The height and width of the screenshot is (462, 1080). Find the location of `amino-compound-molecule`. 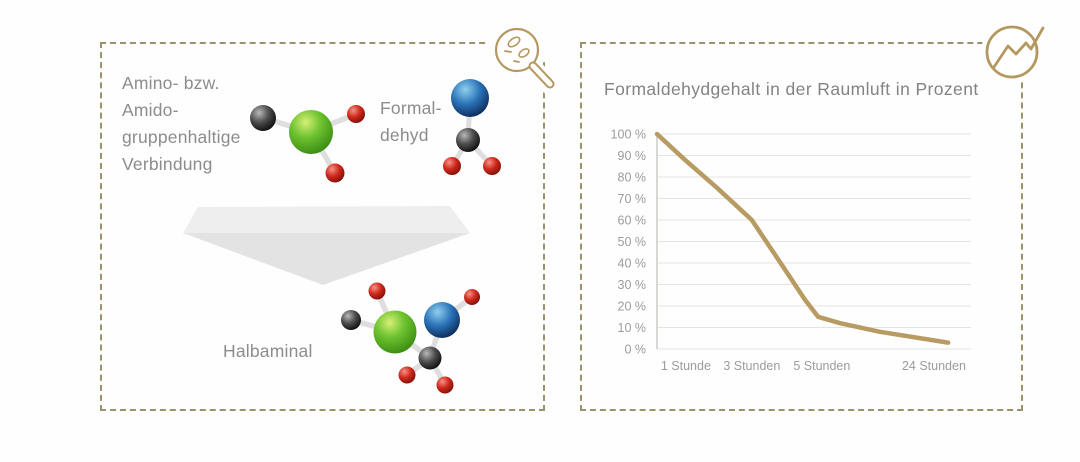

amino-compound-molecule is located at coordinates (307, 144).